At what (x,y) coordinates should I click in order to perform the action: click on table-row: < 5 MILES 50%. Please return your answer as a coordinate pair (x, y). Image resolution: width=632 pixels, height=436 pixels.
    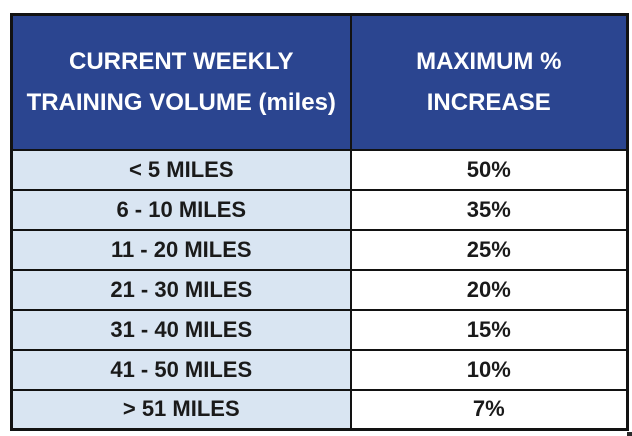
    Looking at the image, I should click on (319, 169).